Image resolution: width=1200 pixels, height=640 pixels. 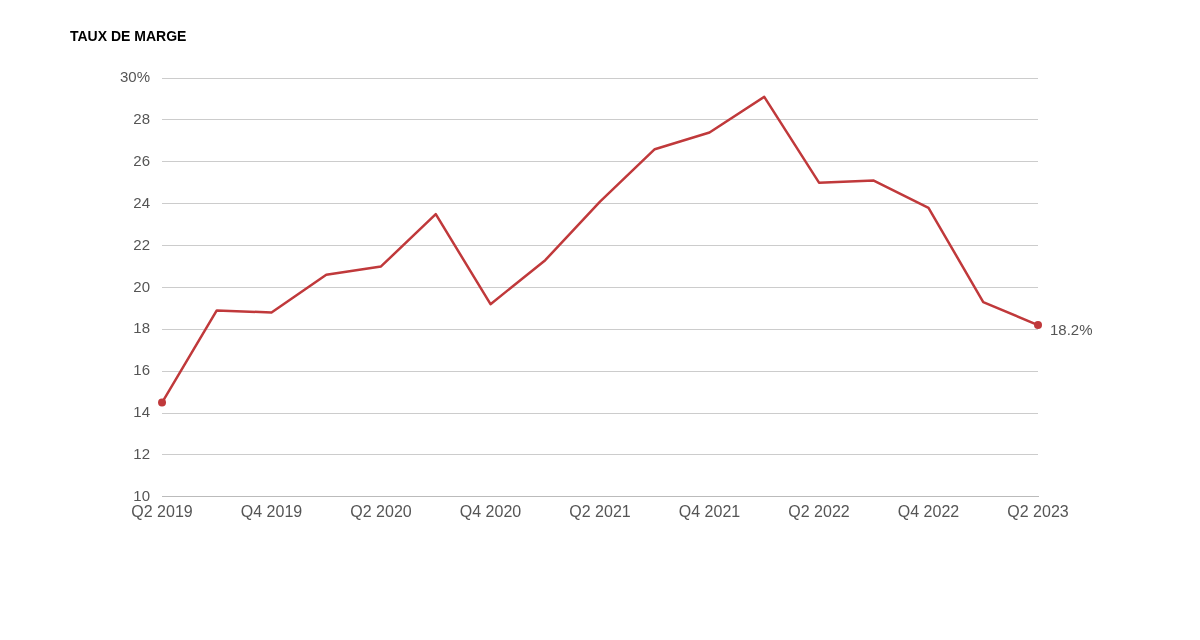 I want to click on x-tick-label: Q2 2022, so click(x=819, y=511).